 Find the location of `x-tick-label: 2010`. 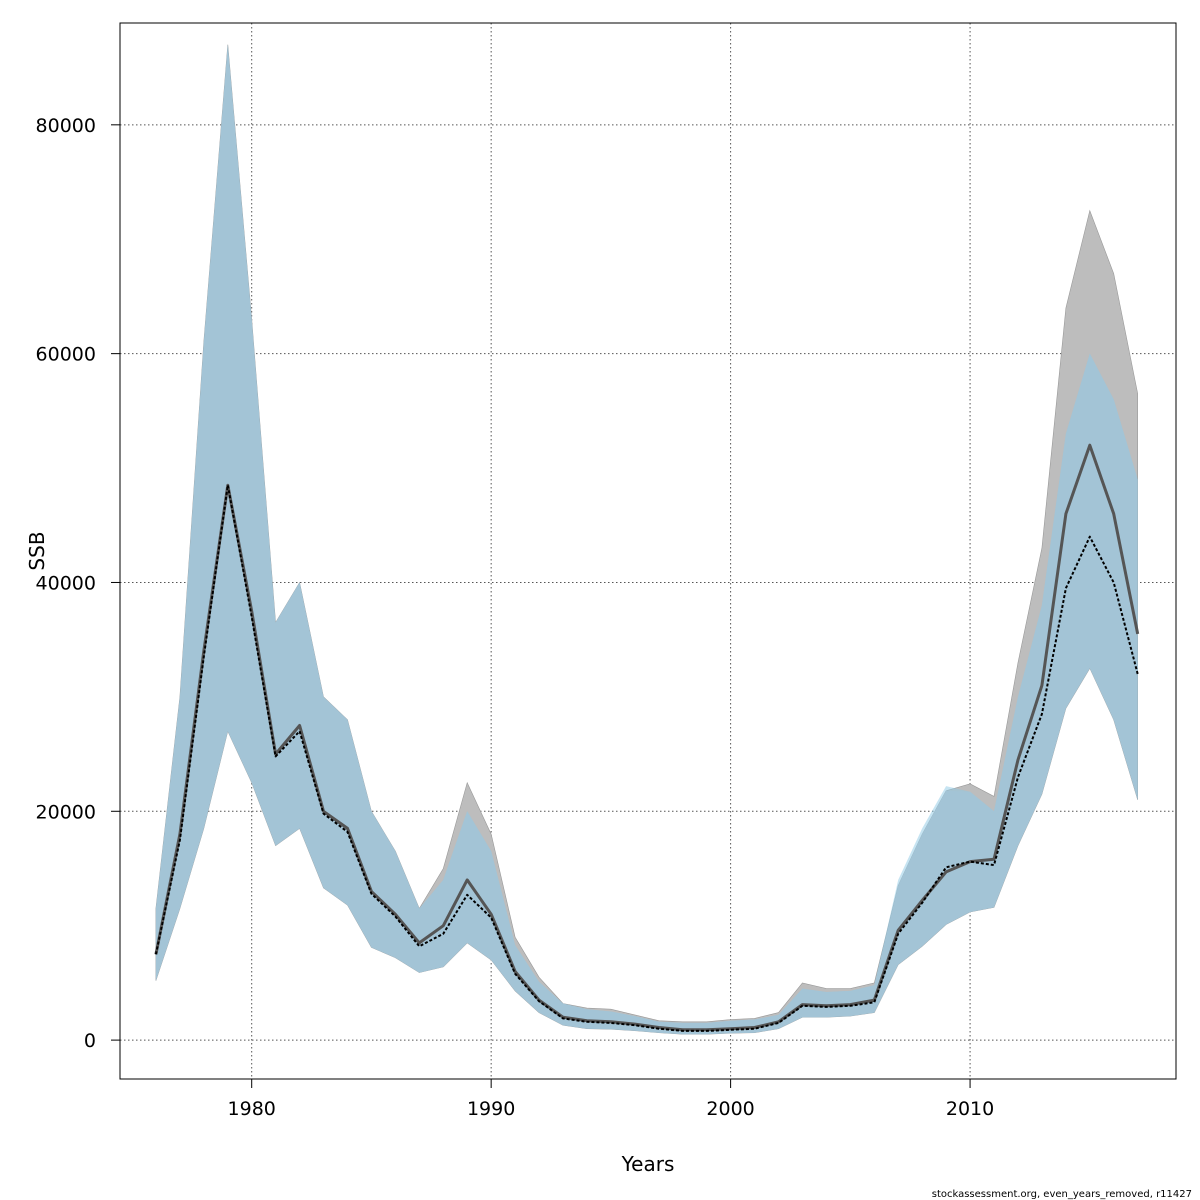

x-tick-label: 2010 is located at coordinates (970, 1109).